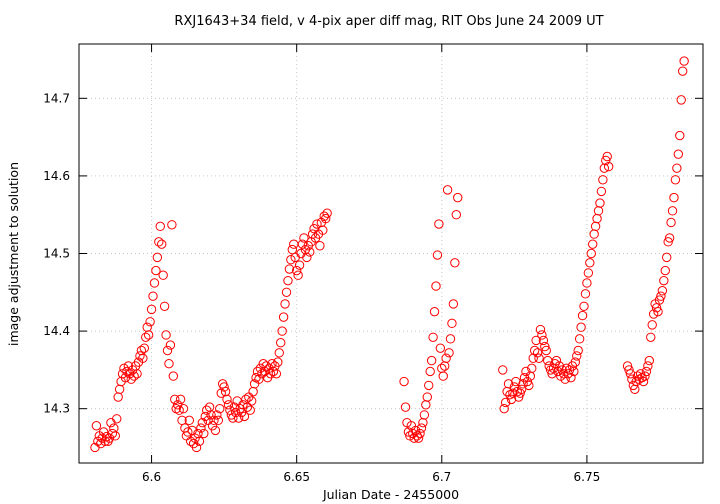  What do you see at coordinates (587, 477) in the screenshot?
I see `x-tick-label: 6.75` at bounding box center [587, 477].